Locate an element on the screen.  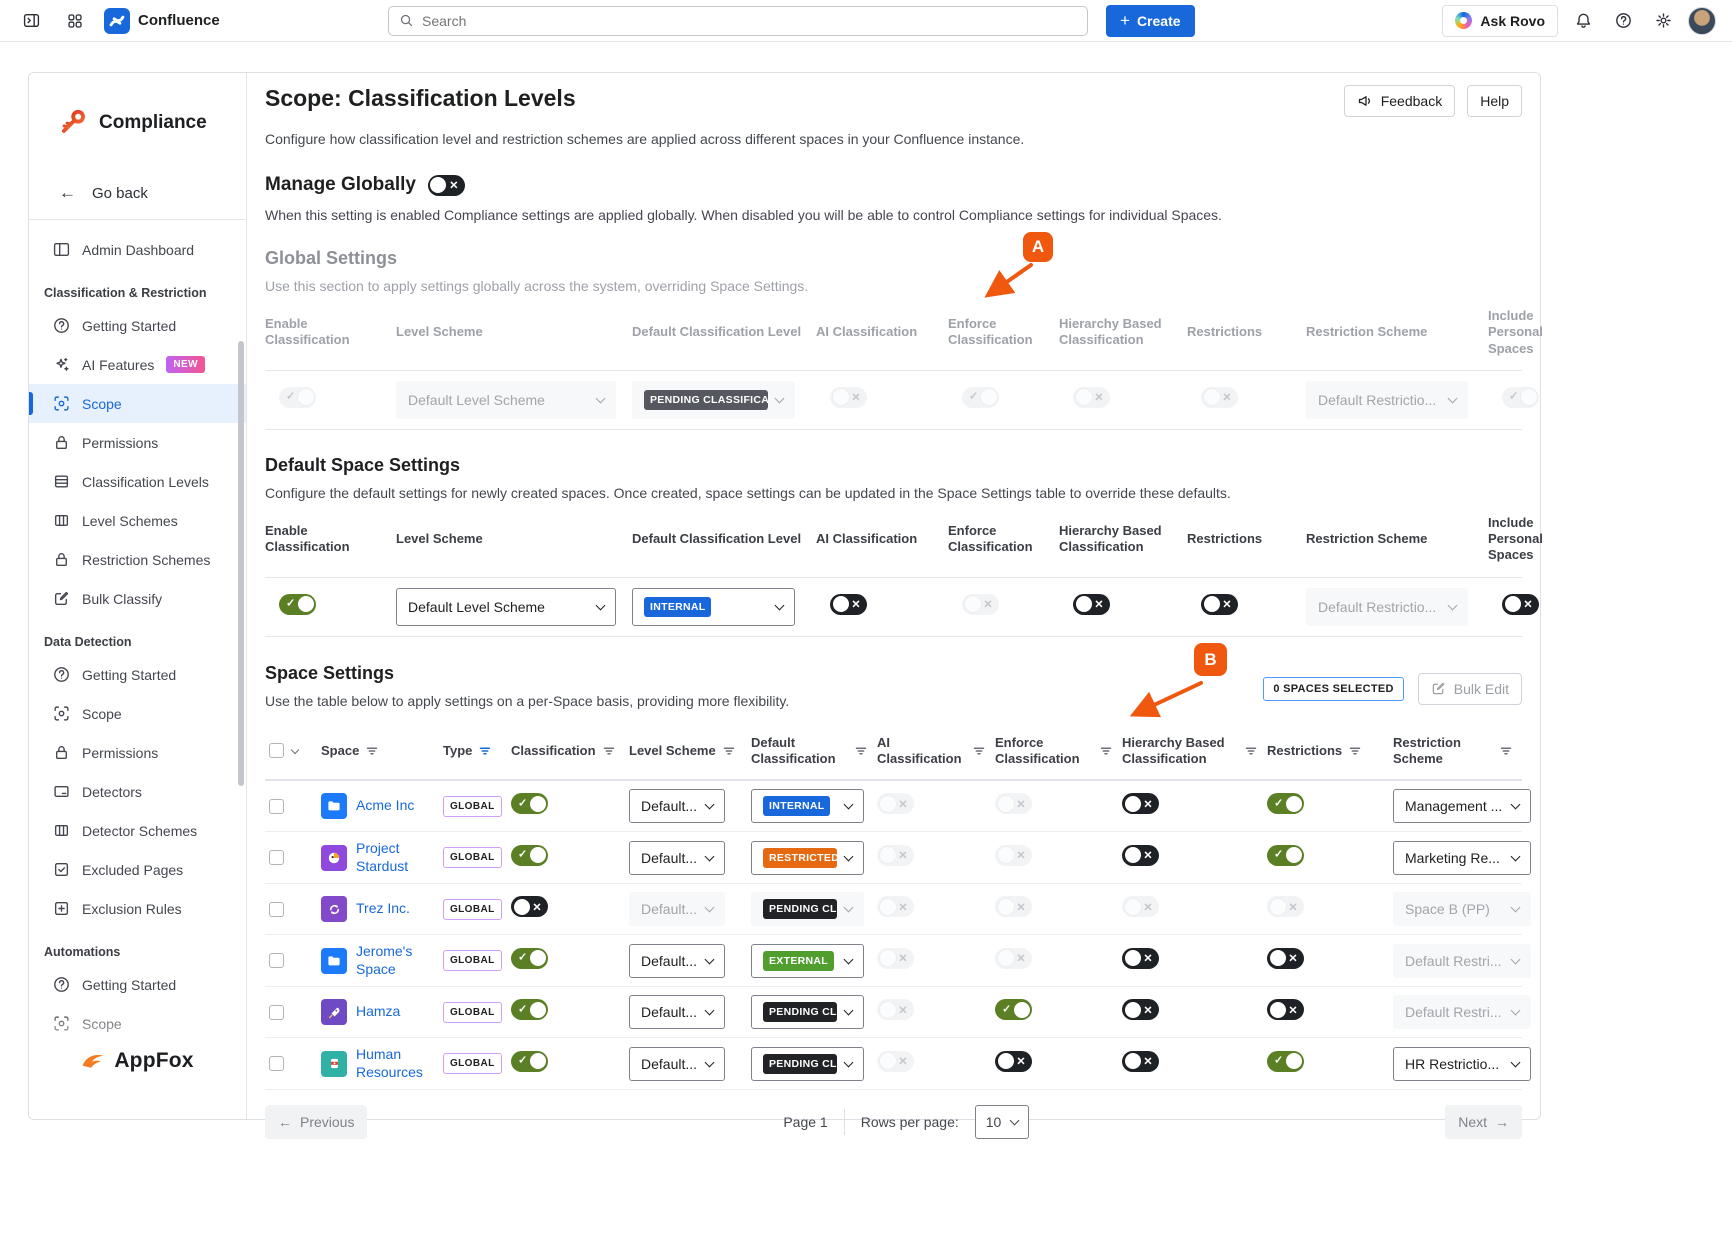
filter-icon-active is located at coordinates (485, 751).